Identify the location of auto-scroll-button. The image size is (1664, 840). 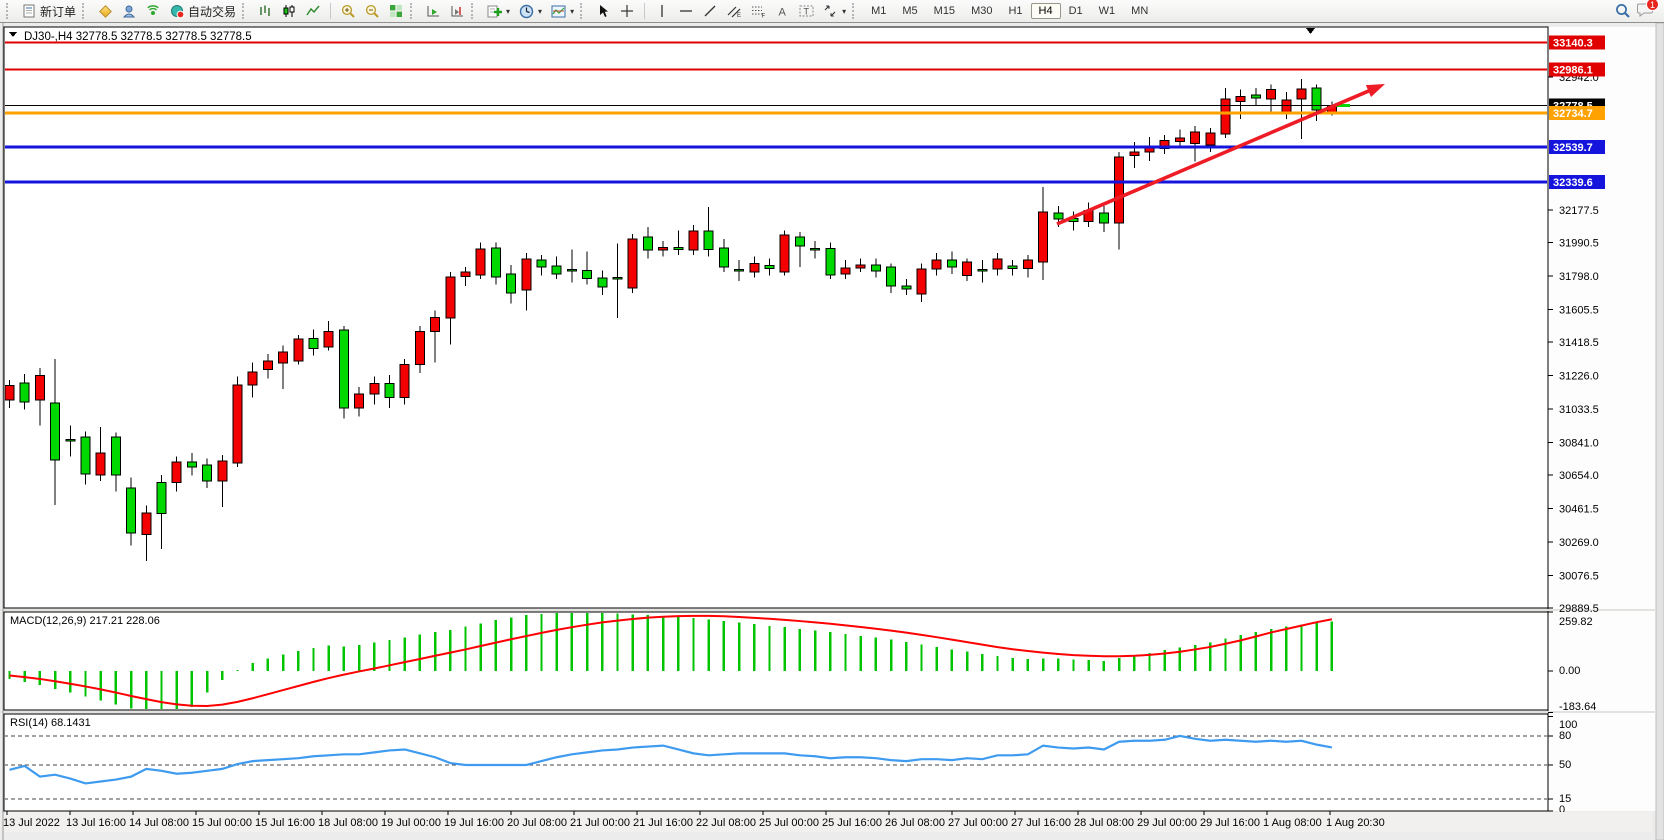
(433, 11).